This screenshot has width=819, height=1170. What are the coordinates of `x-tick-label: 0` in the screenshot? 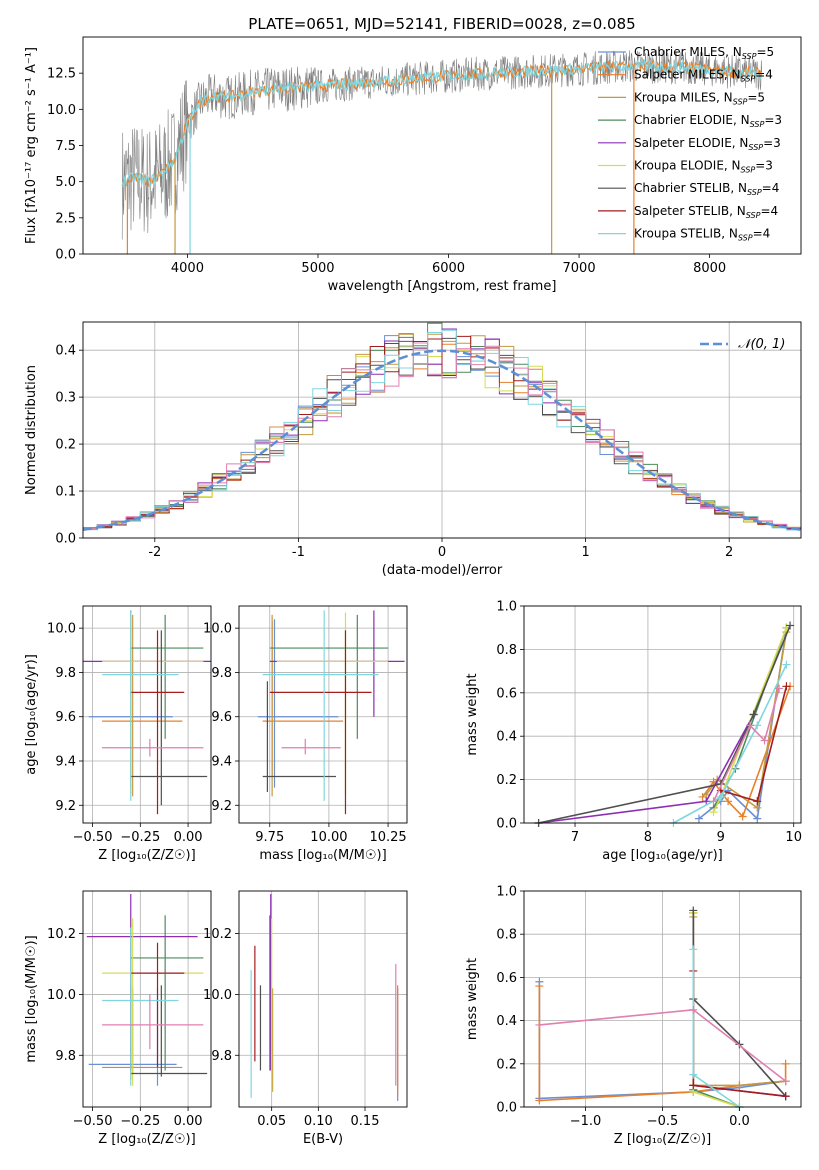 It's located at (442, 552).